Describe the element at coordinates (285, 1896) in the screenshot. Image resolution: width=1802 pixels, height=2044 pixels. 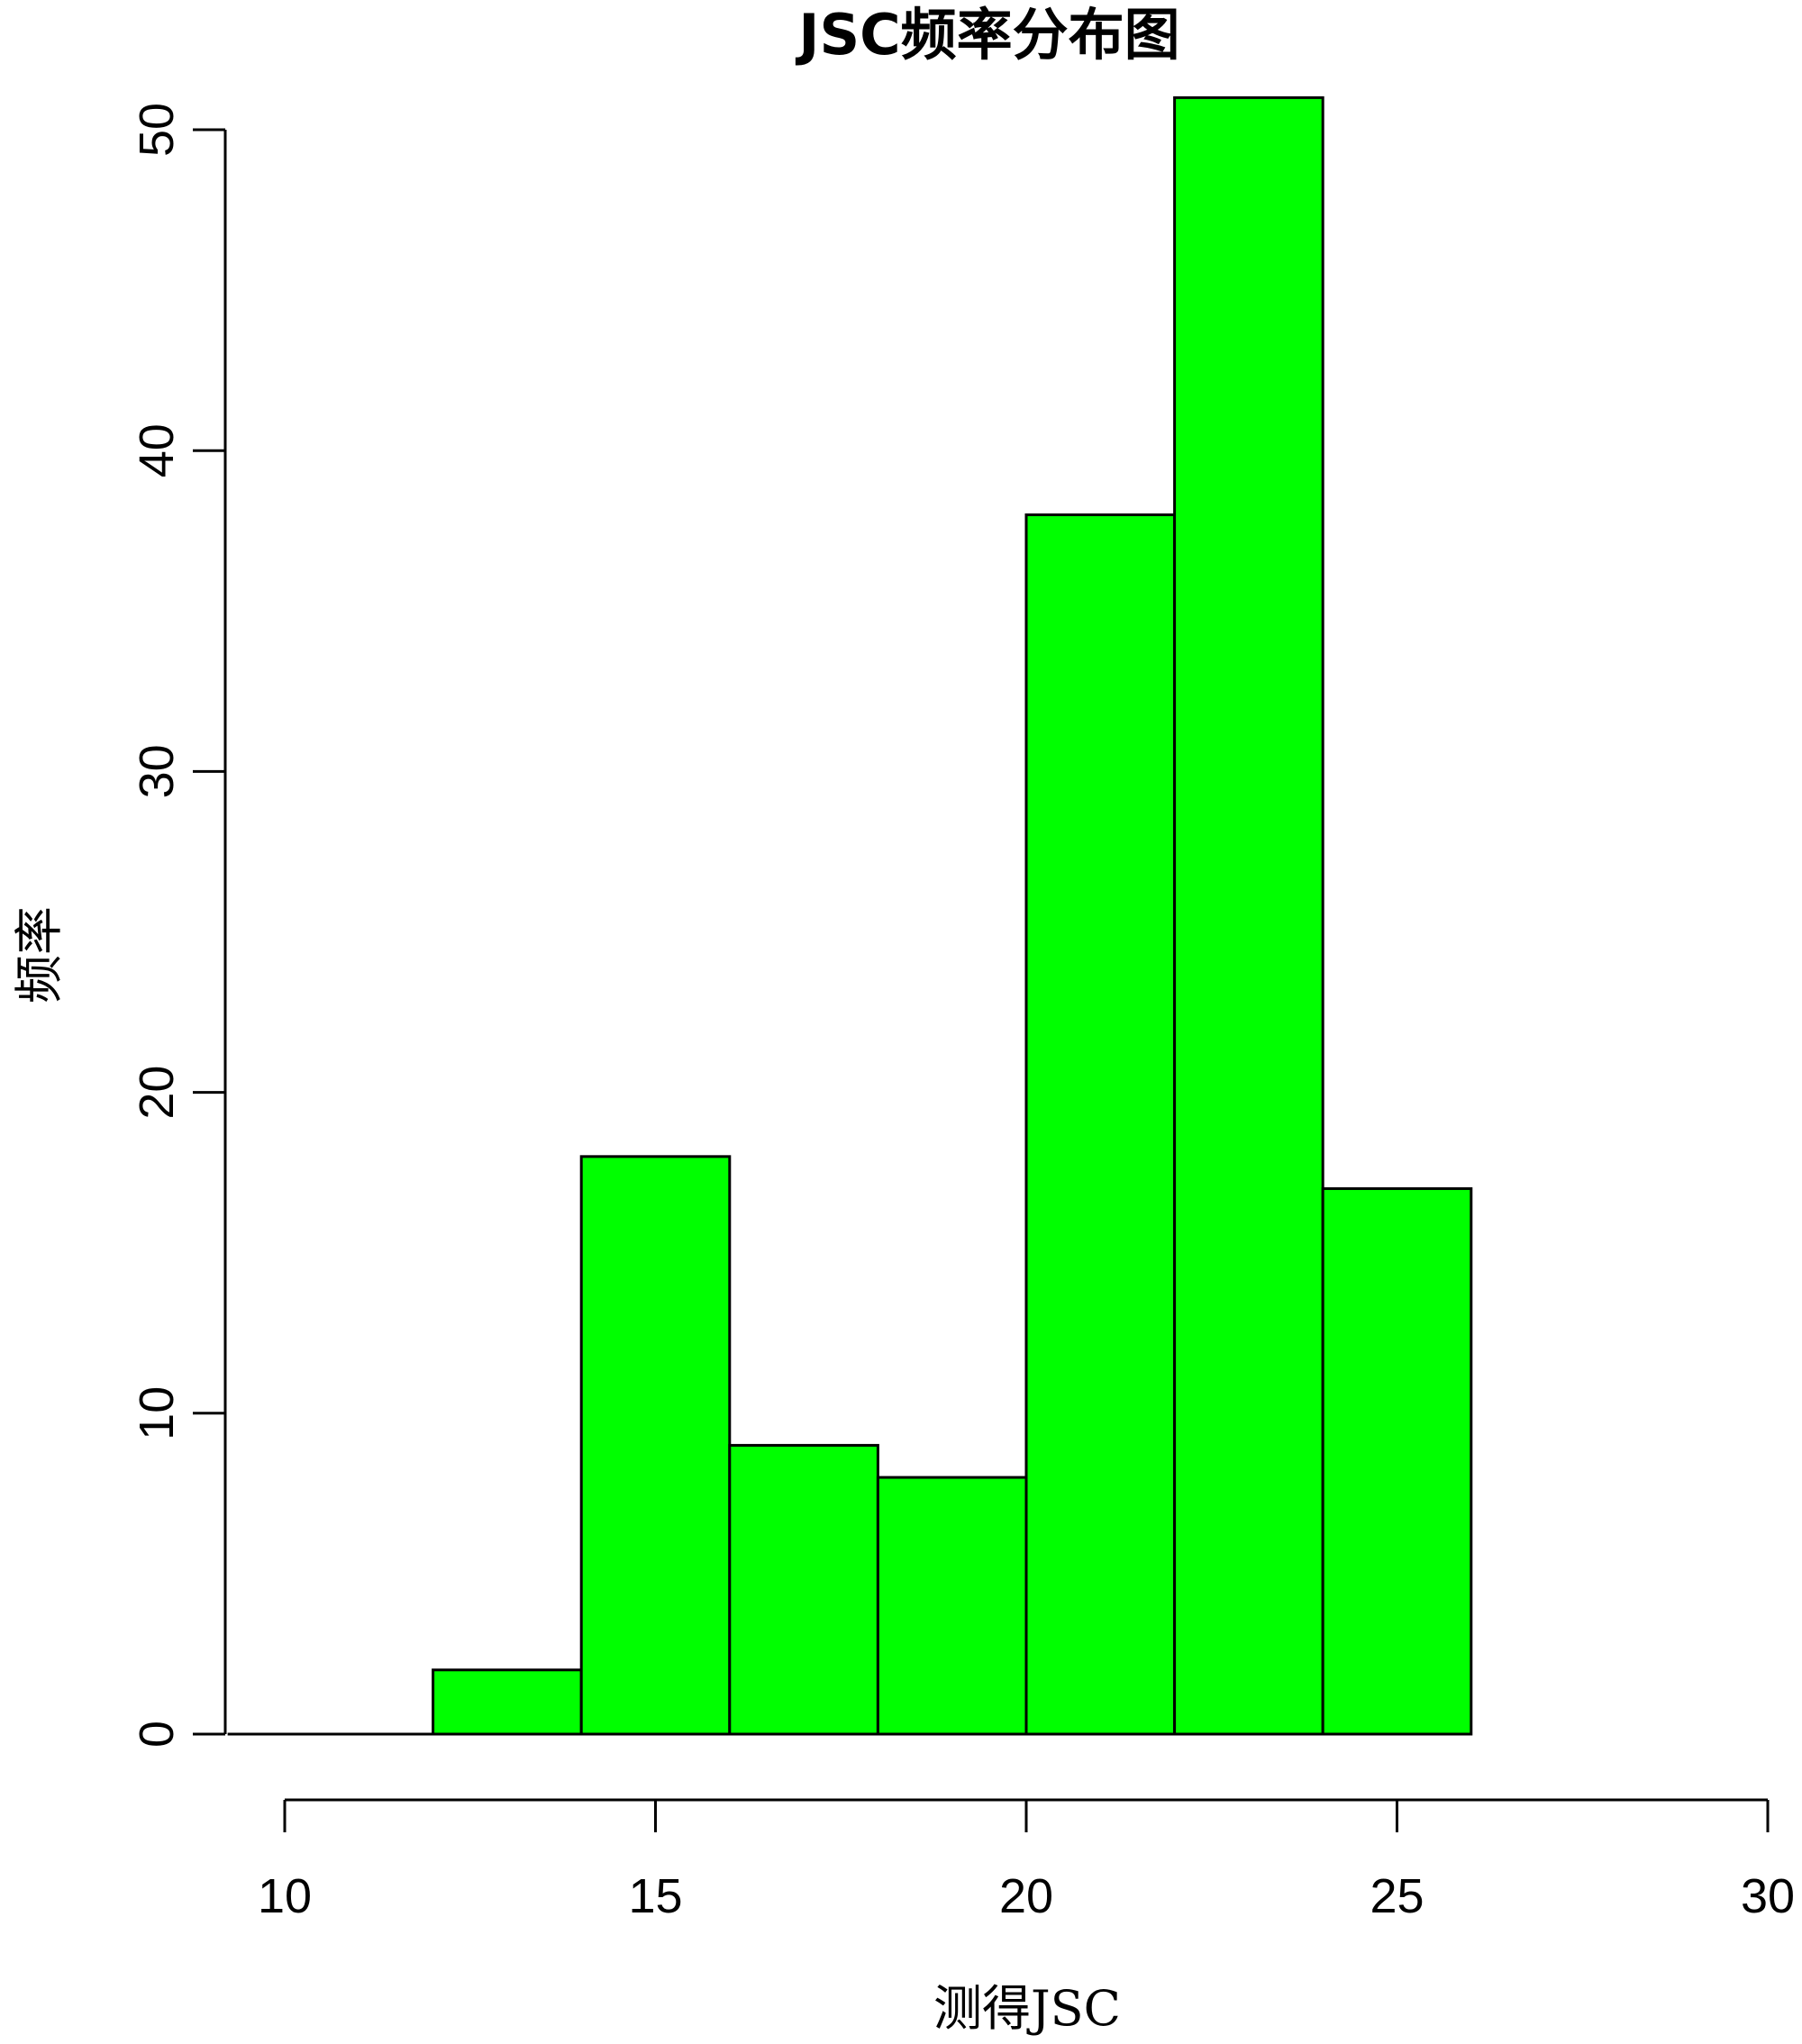
I see `x-tick-label: 10` at that location.